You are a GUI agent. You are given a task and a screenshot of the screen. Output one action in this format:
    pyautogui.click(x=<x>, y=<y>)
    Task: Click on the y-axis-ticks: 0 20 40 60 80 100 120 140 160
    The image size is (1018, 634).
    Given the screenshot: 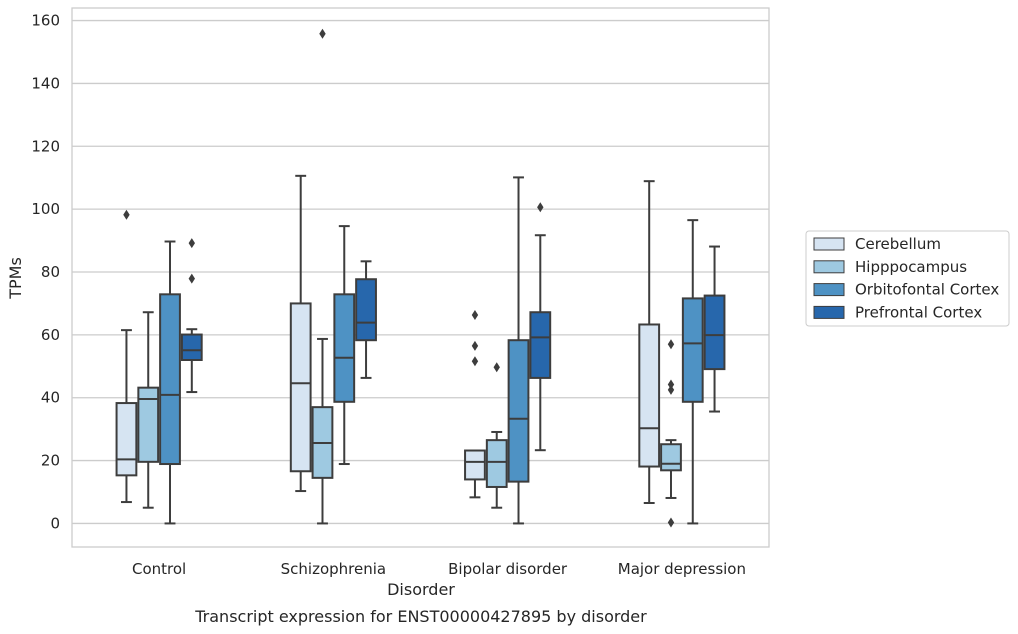 What is the action you would take?
    pyautogui.click(x=45, y=272)
    